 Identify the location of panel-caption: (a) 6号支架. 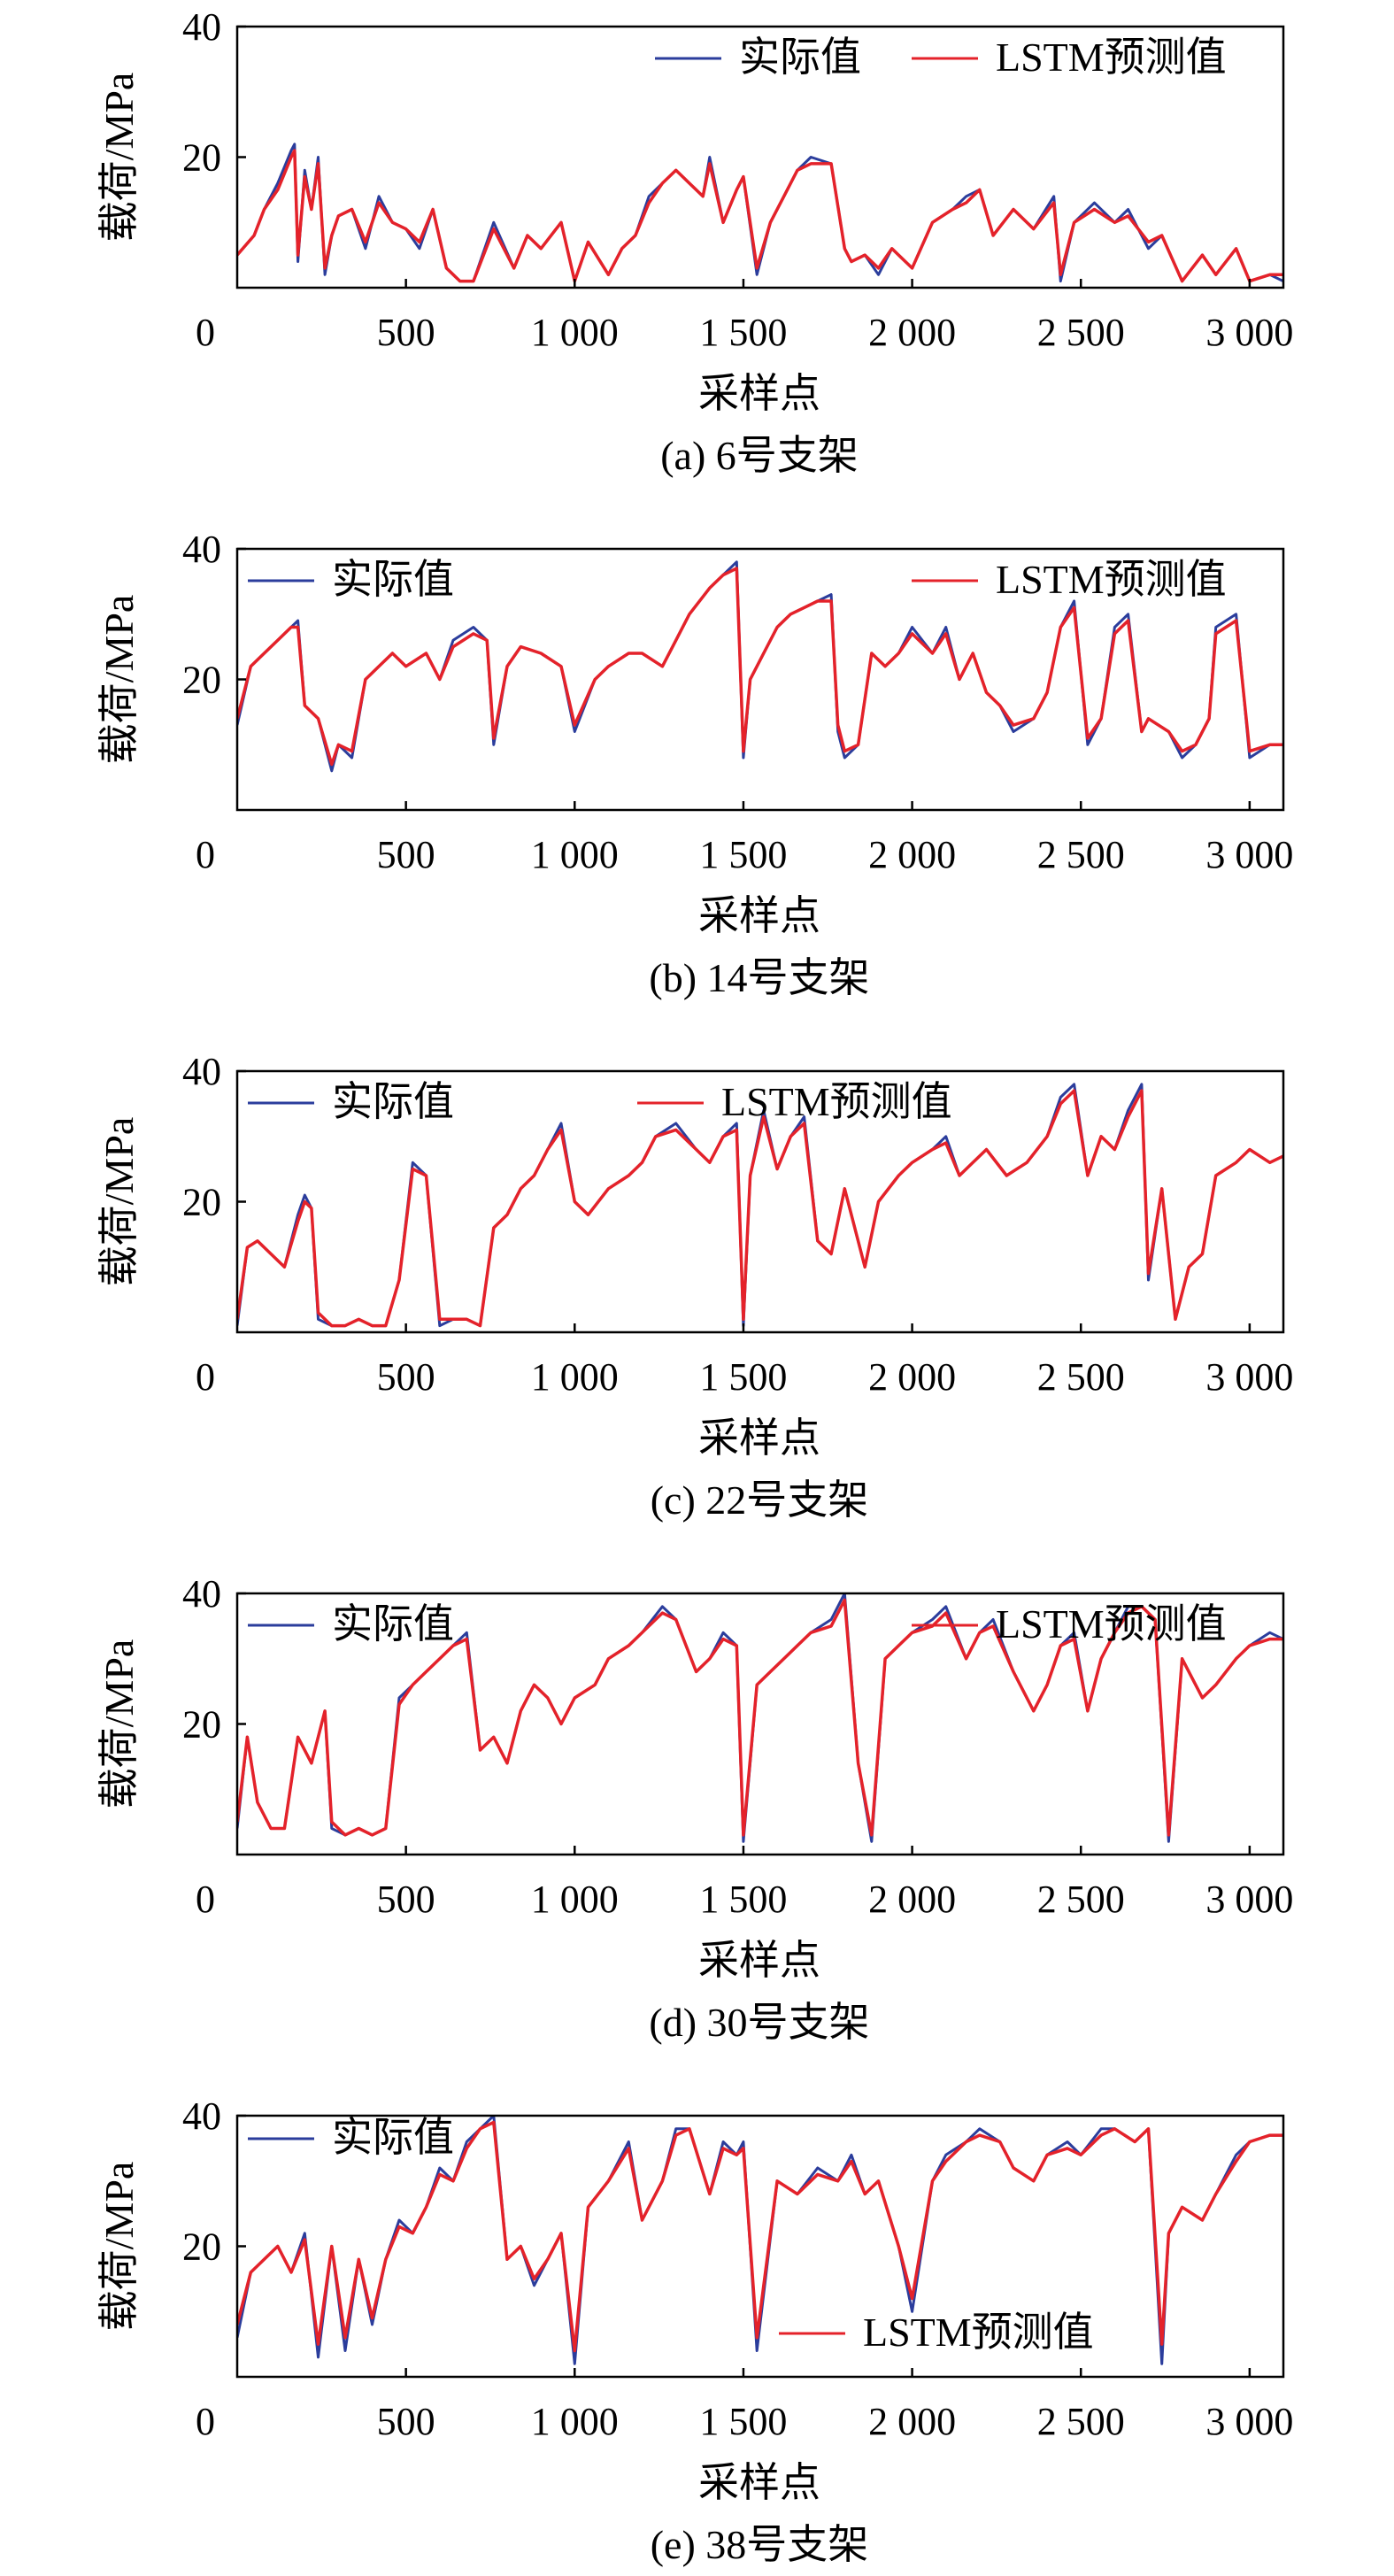
(759, 455).